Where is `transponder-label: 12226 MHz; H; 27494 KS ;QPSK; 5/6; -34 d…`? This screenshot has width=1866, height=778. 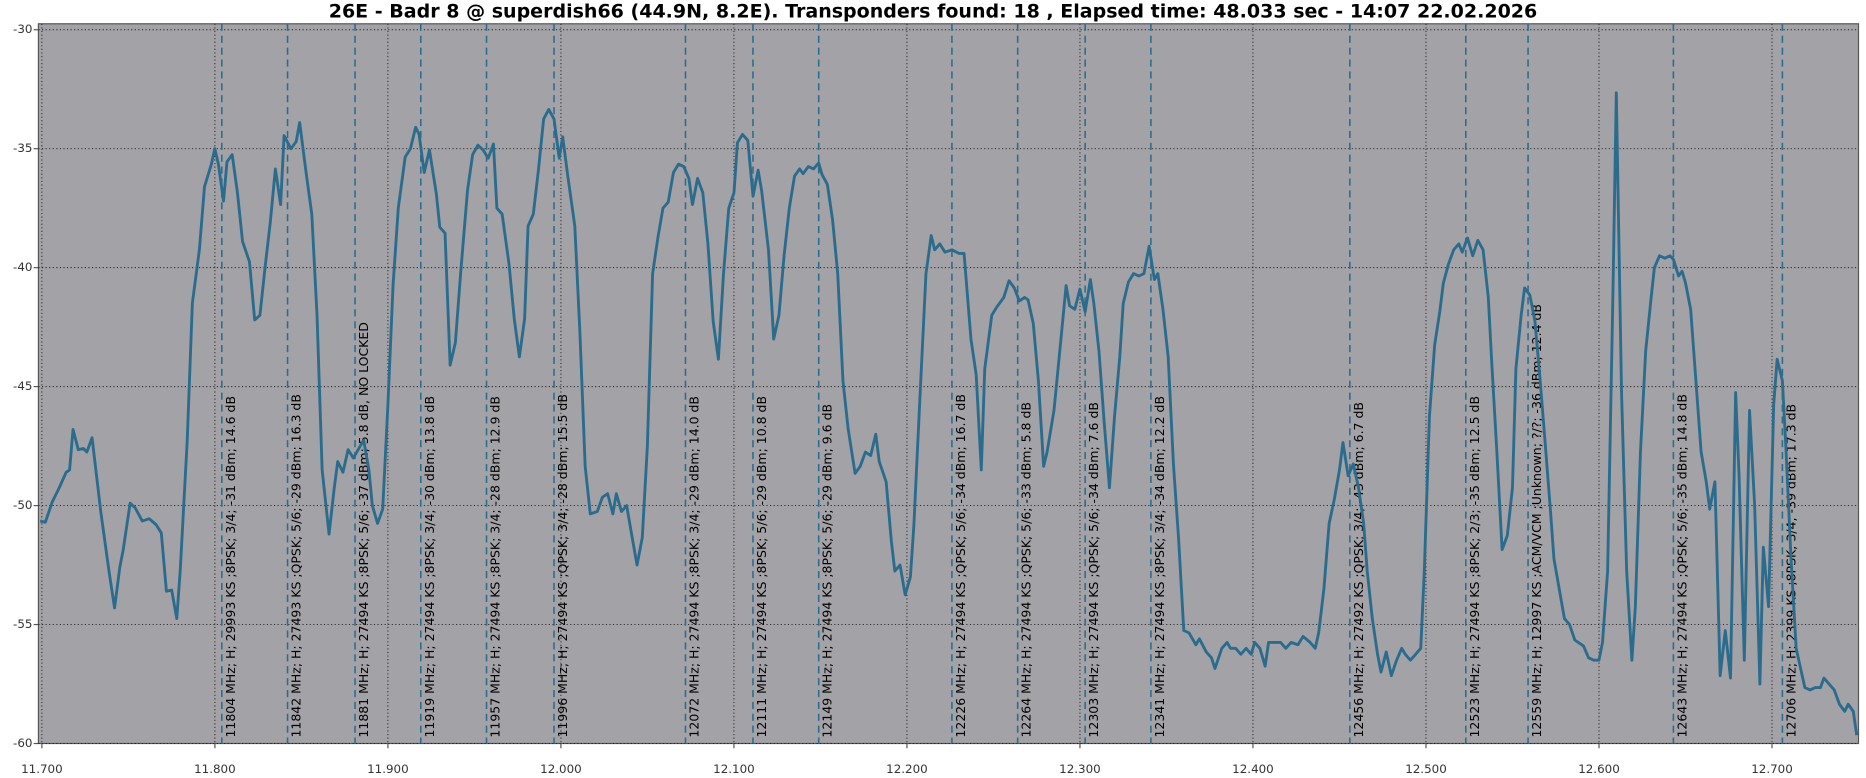
transponder-label: 12226 MHz; H; 27494 KS ;QPSK; 5/6; -34 d… is located at coordinates (960, 565).